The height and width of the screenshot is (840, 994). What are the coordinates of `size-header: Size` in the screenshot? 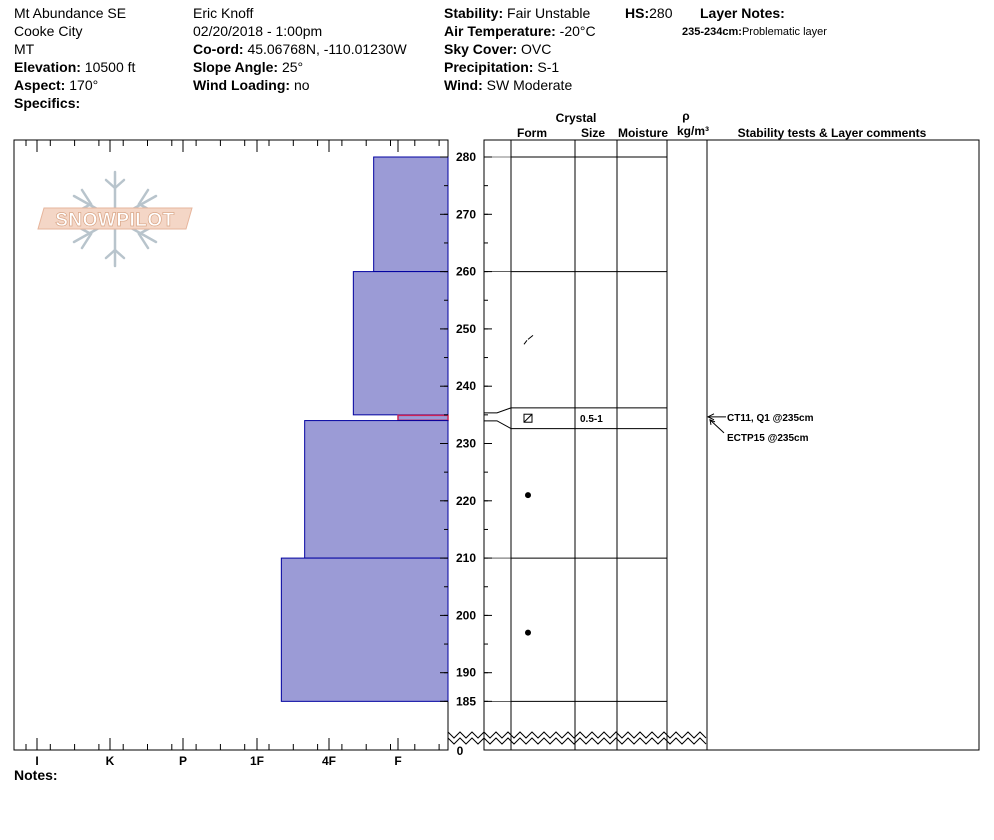 It's located at (593, 133).